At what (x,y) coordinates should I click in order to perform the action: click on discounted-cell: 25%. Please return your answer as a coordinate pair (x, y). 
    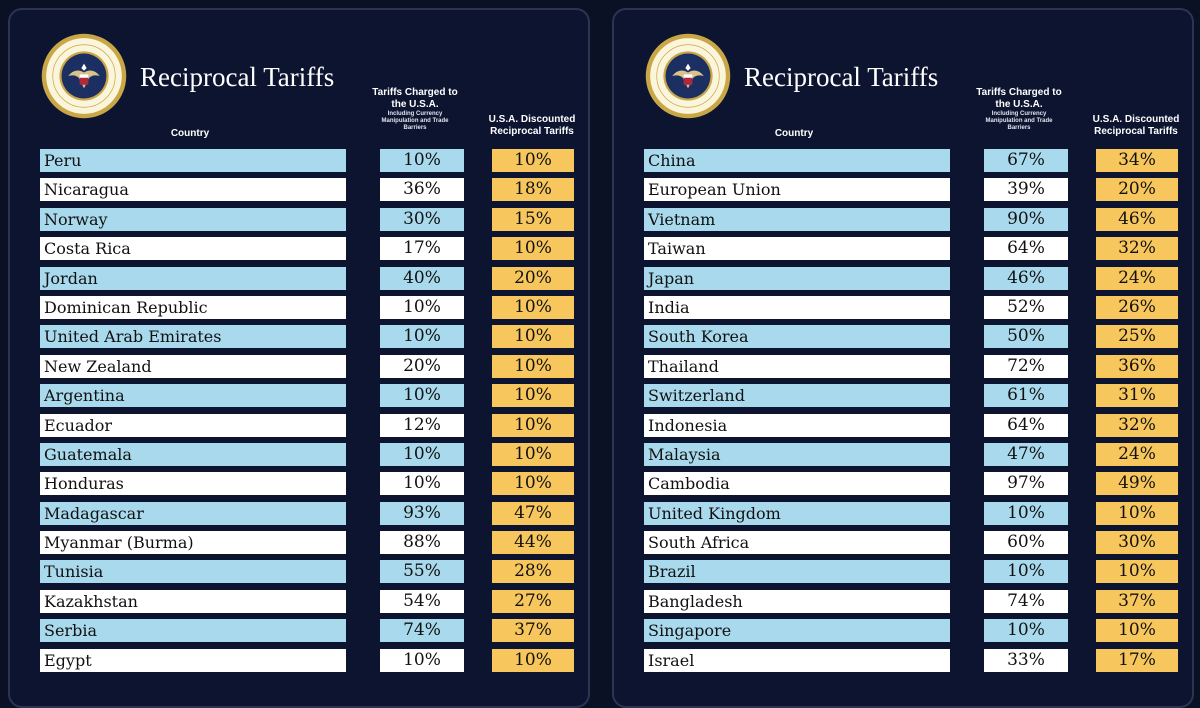
    Looking at the image, I should click on (1137, 337).